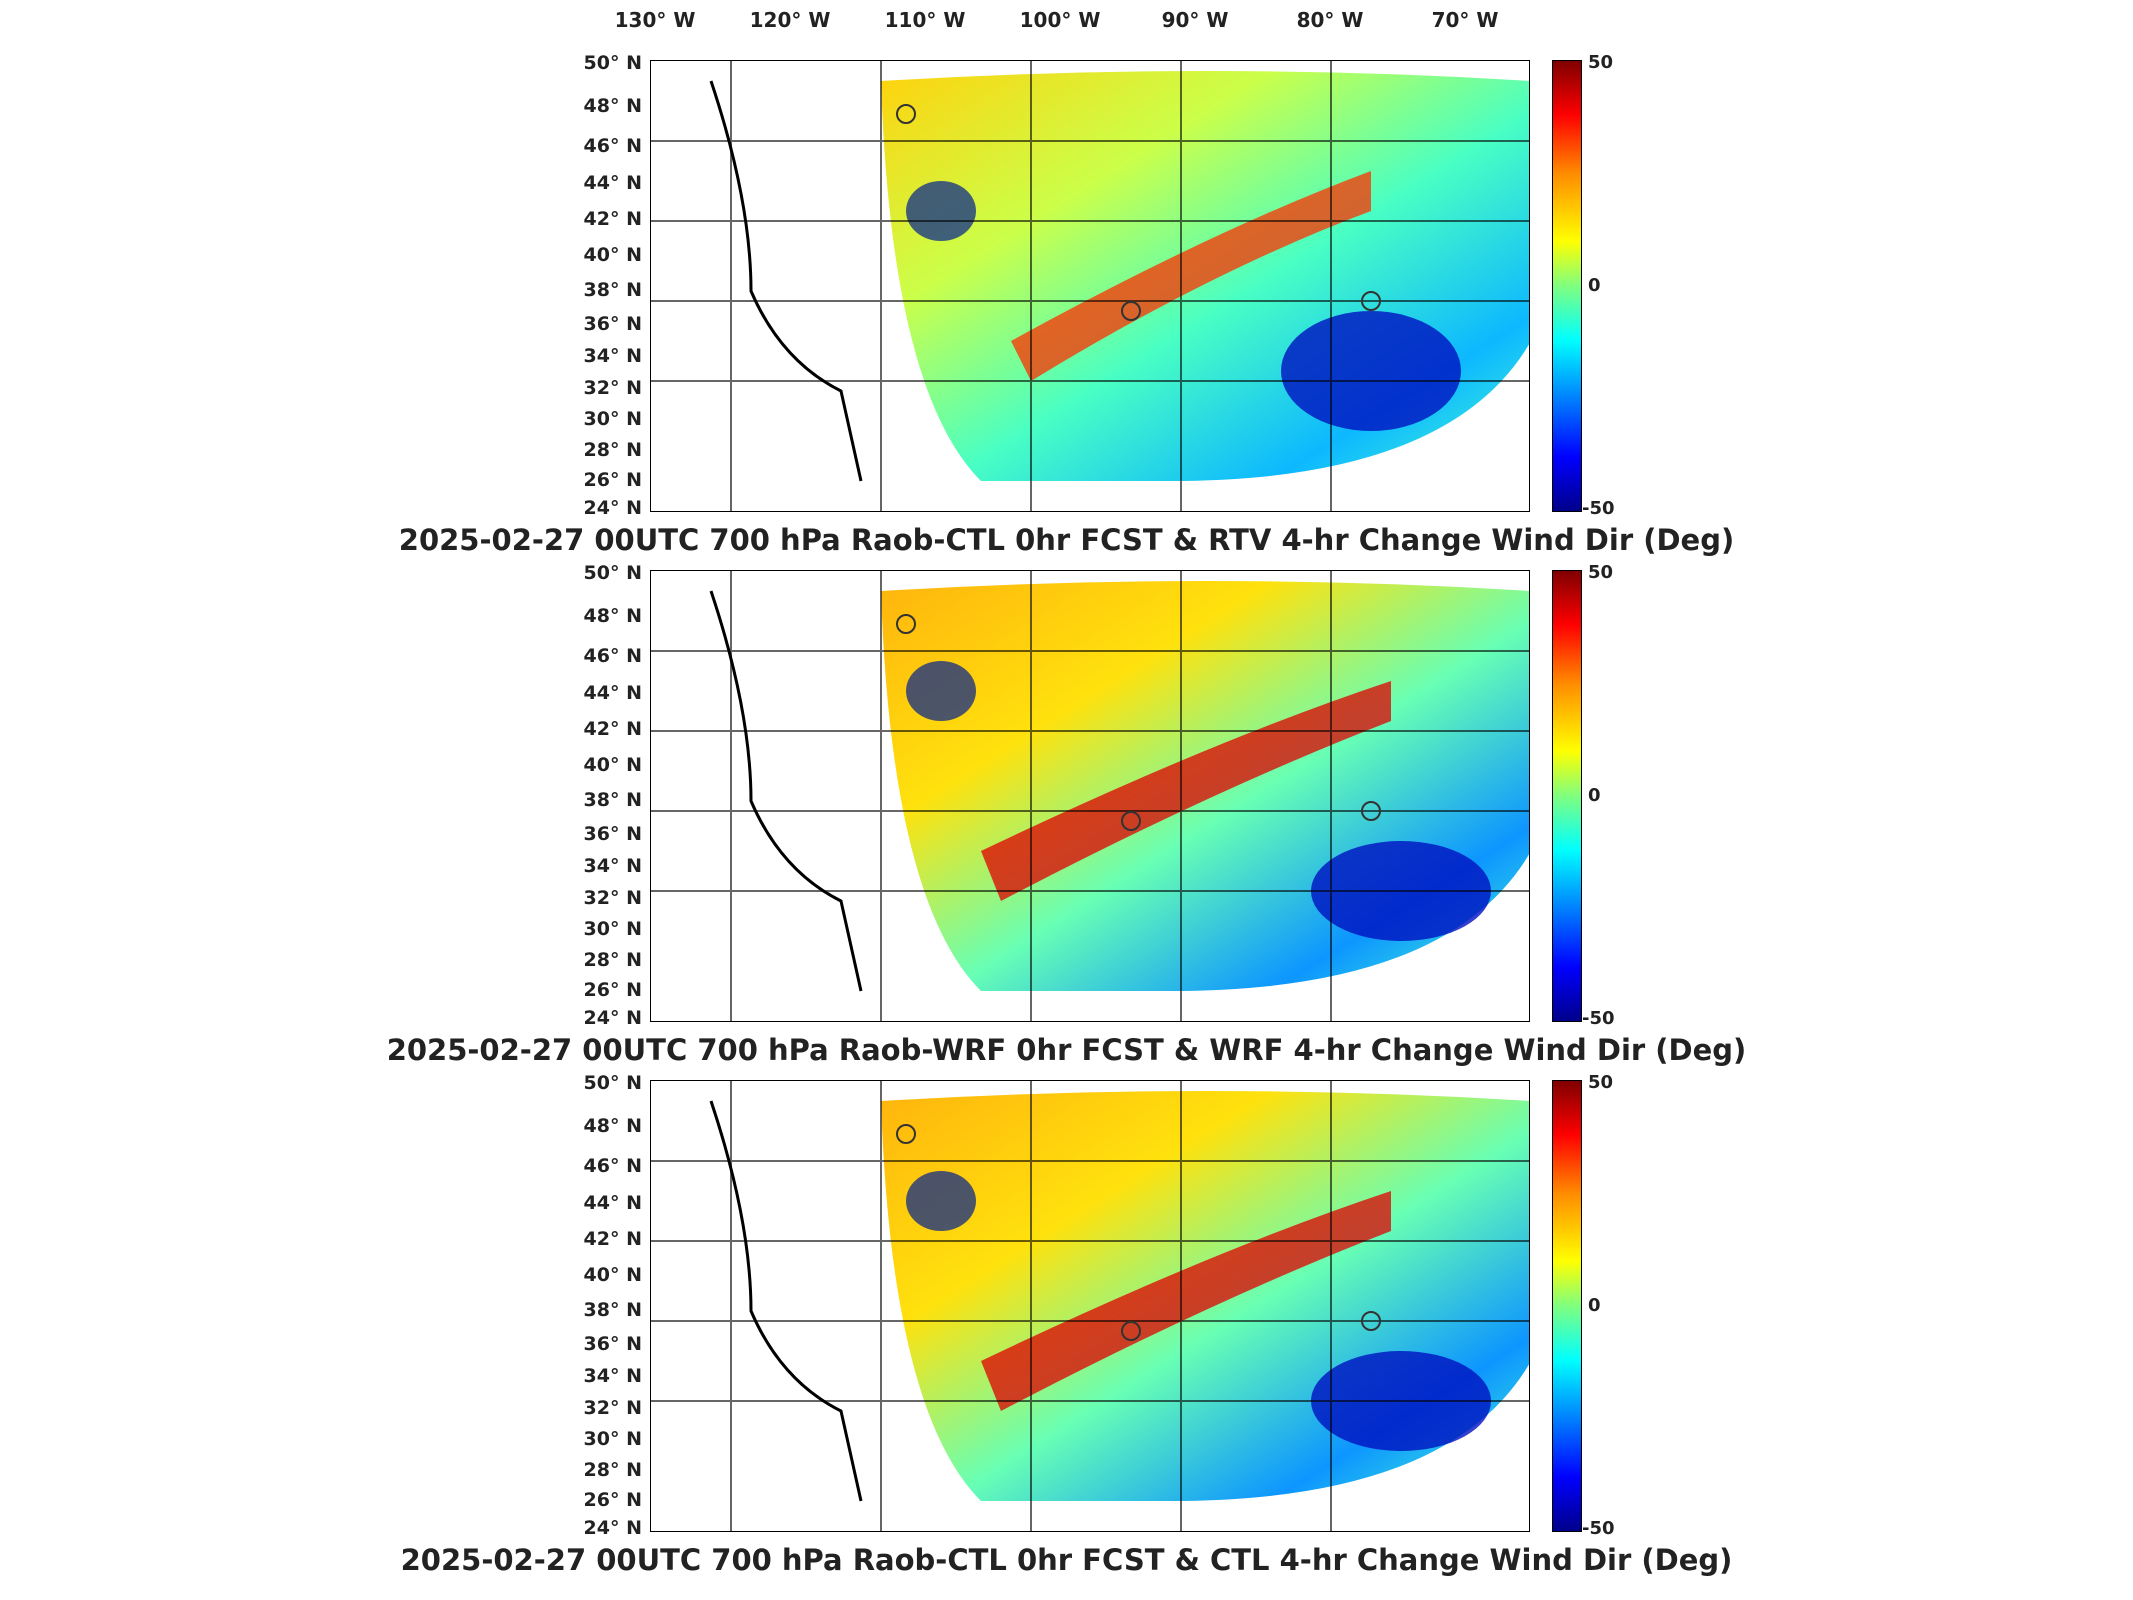  I want to click on lon-label: 90° W, so click(1195, 20).